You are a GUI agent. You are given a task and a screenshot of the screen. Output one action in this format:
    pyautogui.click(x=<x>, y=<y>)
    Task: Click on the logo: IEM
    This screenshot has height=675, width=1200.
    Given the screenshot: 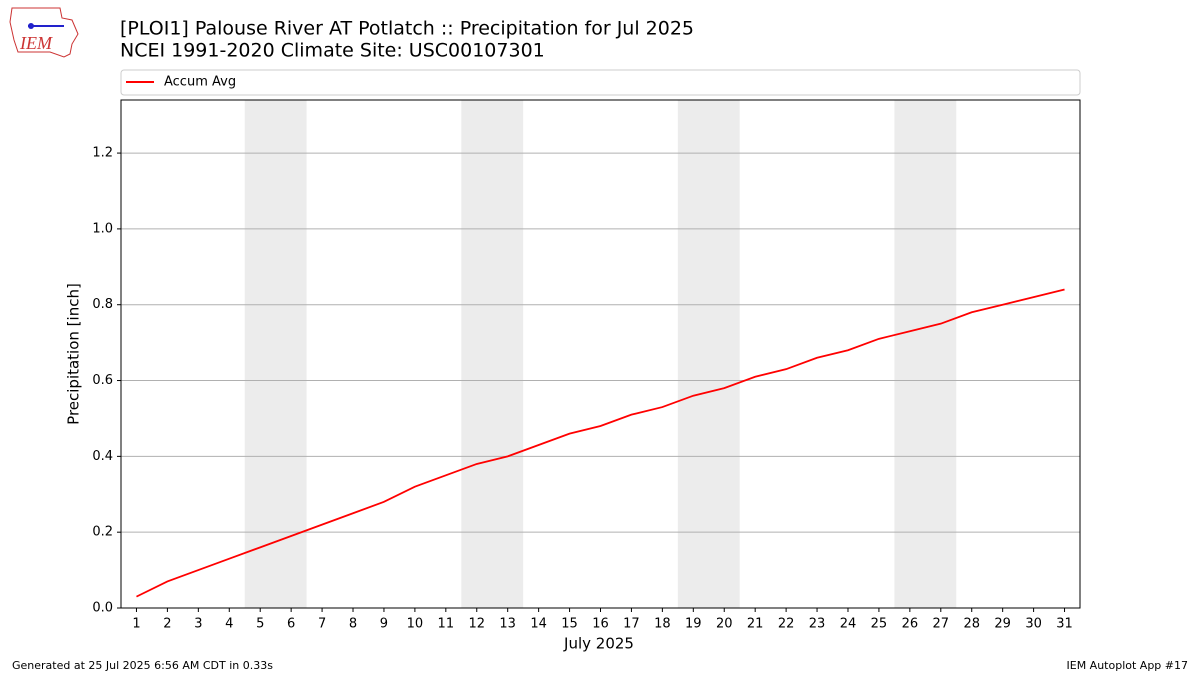 What is the action you would take?
    pyautogui.click(x=44, y=32)
    